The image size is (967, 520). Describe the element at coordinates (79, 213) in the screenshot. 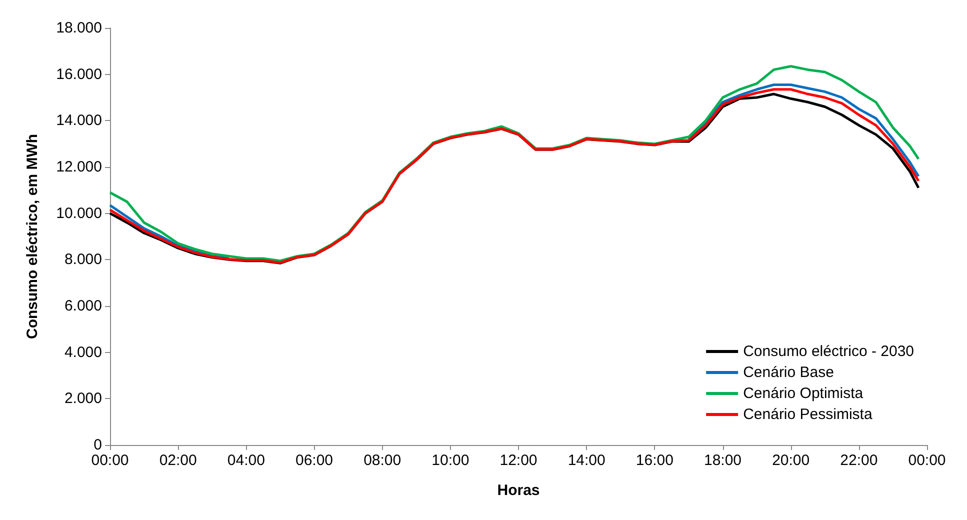

I see `y-tick-label: 10.000` at that location.